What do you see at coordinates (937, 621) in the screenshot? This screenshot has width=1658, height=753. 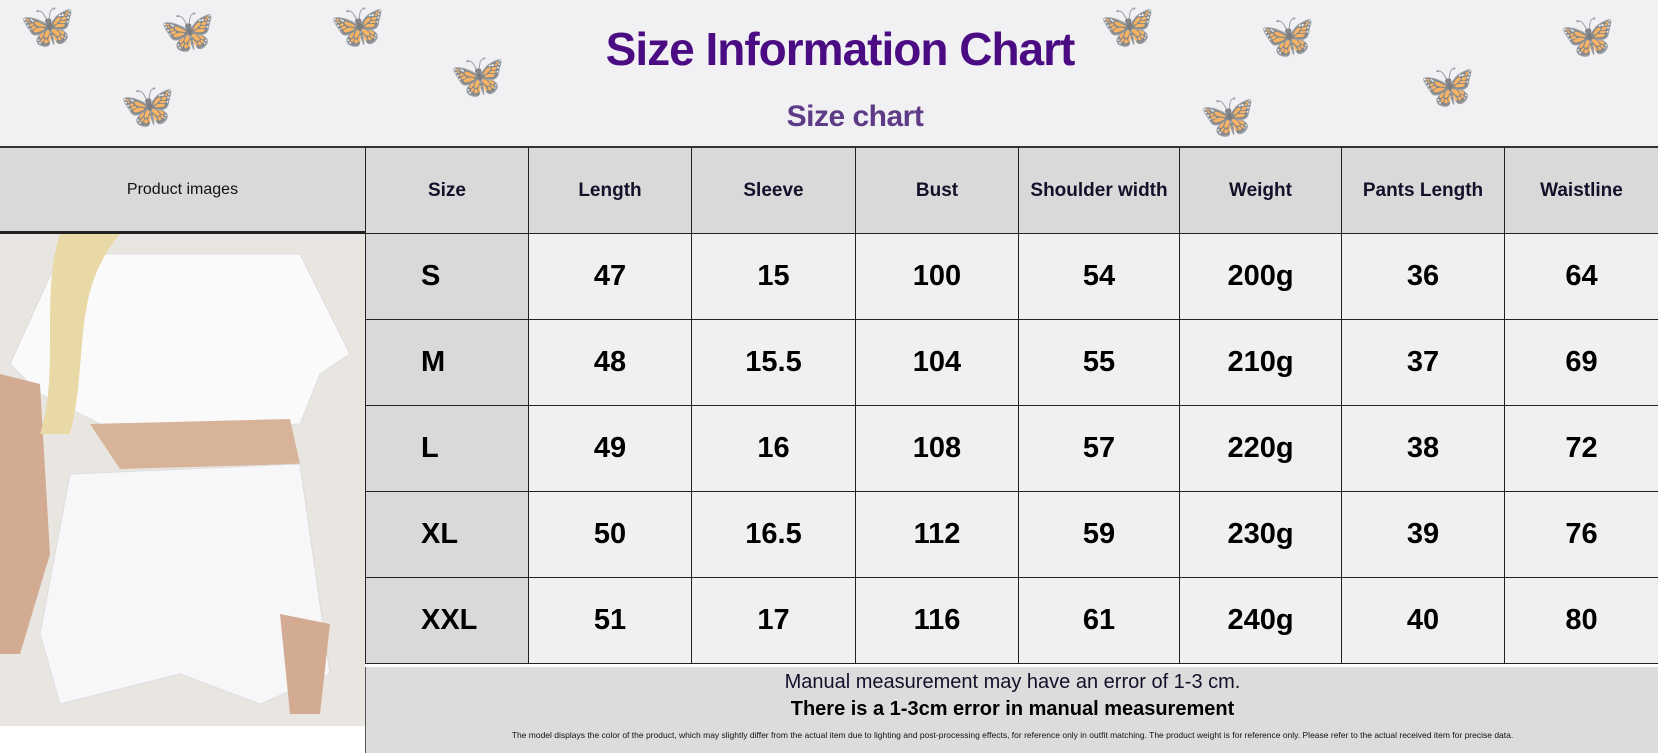 I see `table-cell: 116` at bounding box center [937, 621].